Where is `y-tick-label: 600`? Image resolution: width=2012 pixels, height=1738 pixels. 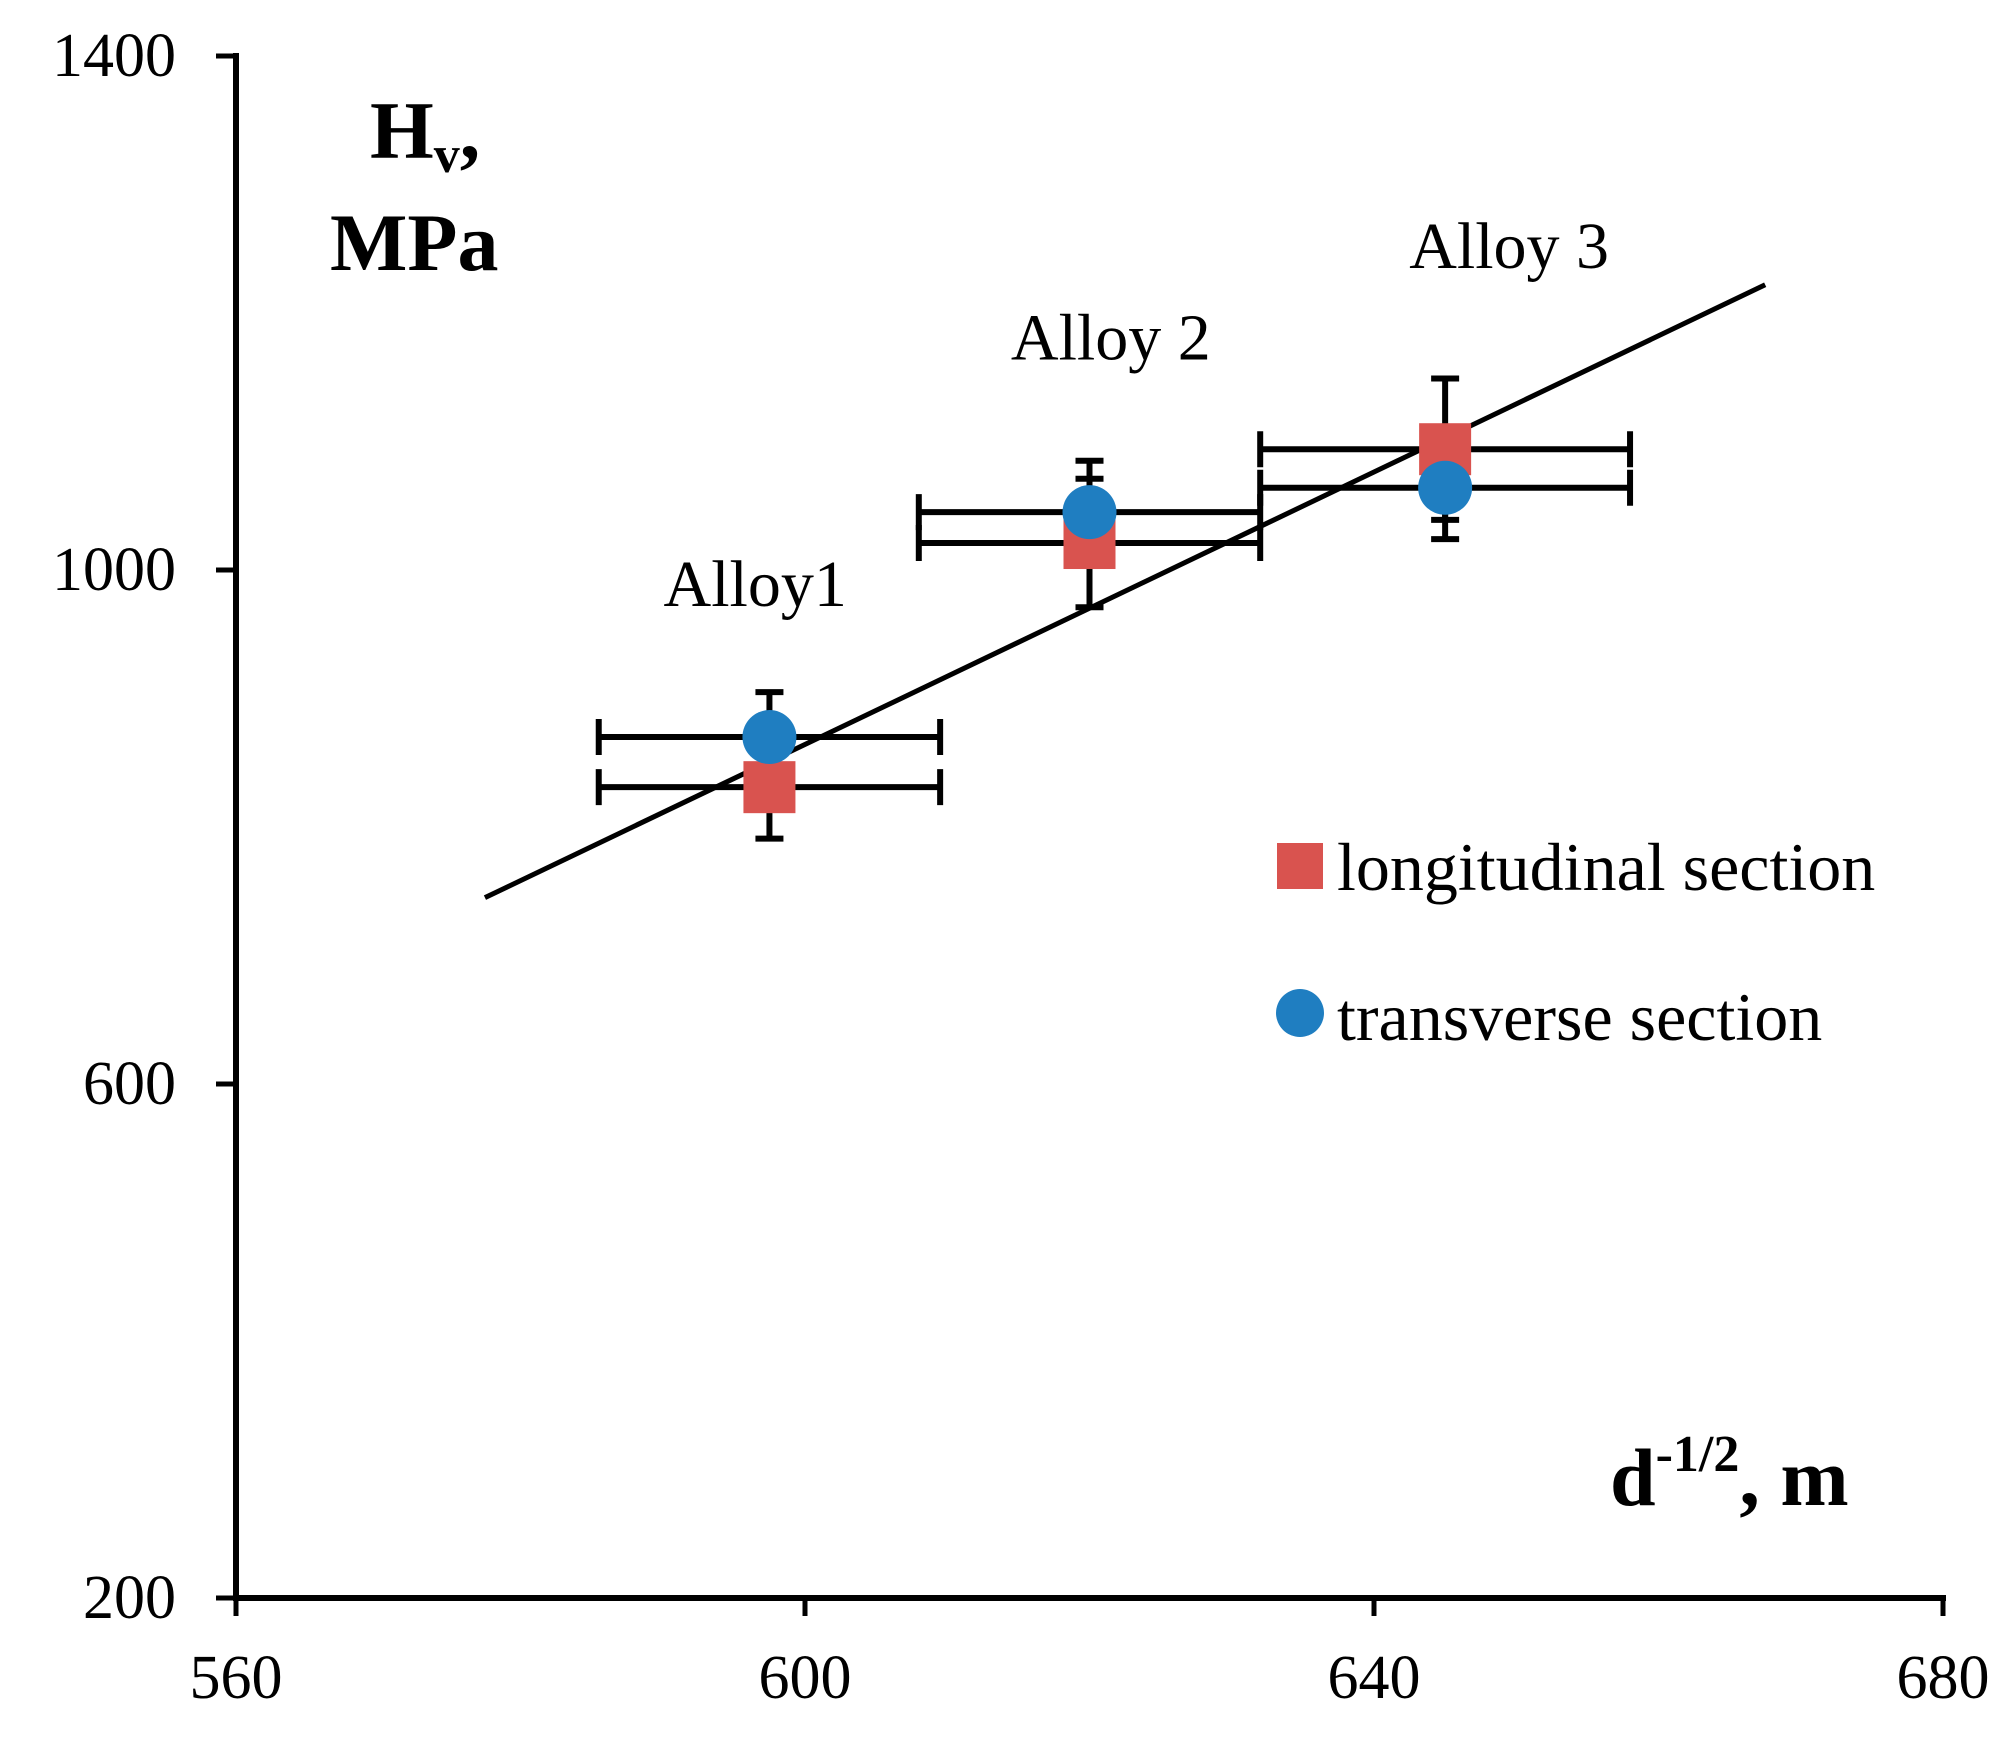
y-tick-label: 600 is located at coordinates (129, 1084).